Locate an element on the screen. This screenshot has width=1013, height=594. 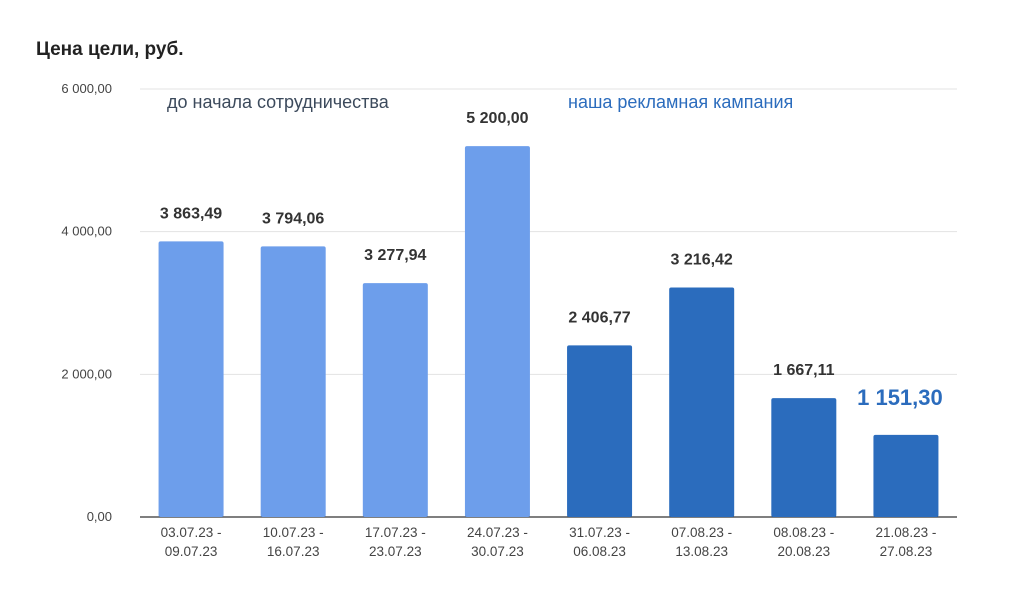
chart-title: Цена цели, руб. is located at coordinates (110, 49).